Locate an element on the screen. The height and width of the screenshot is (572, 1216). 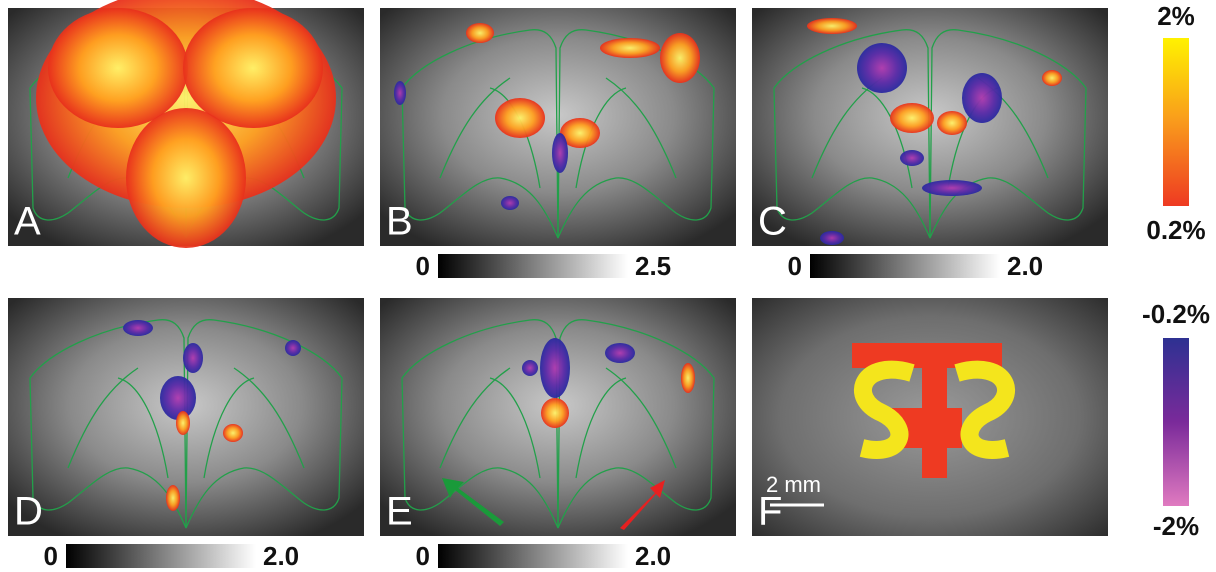
panel-letter: B is located at coordinates (399, 222).